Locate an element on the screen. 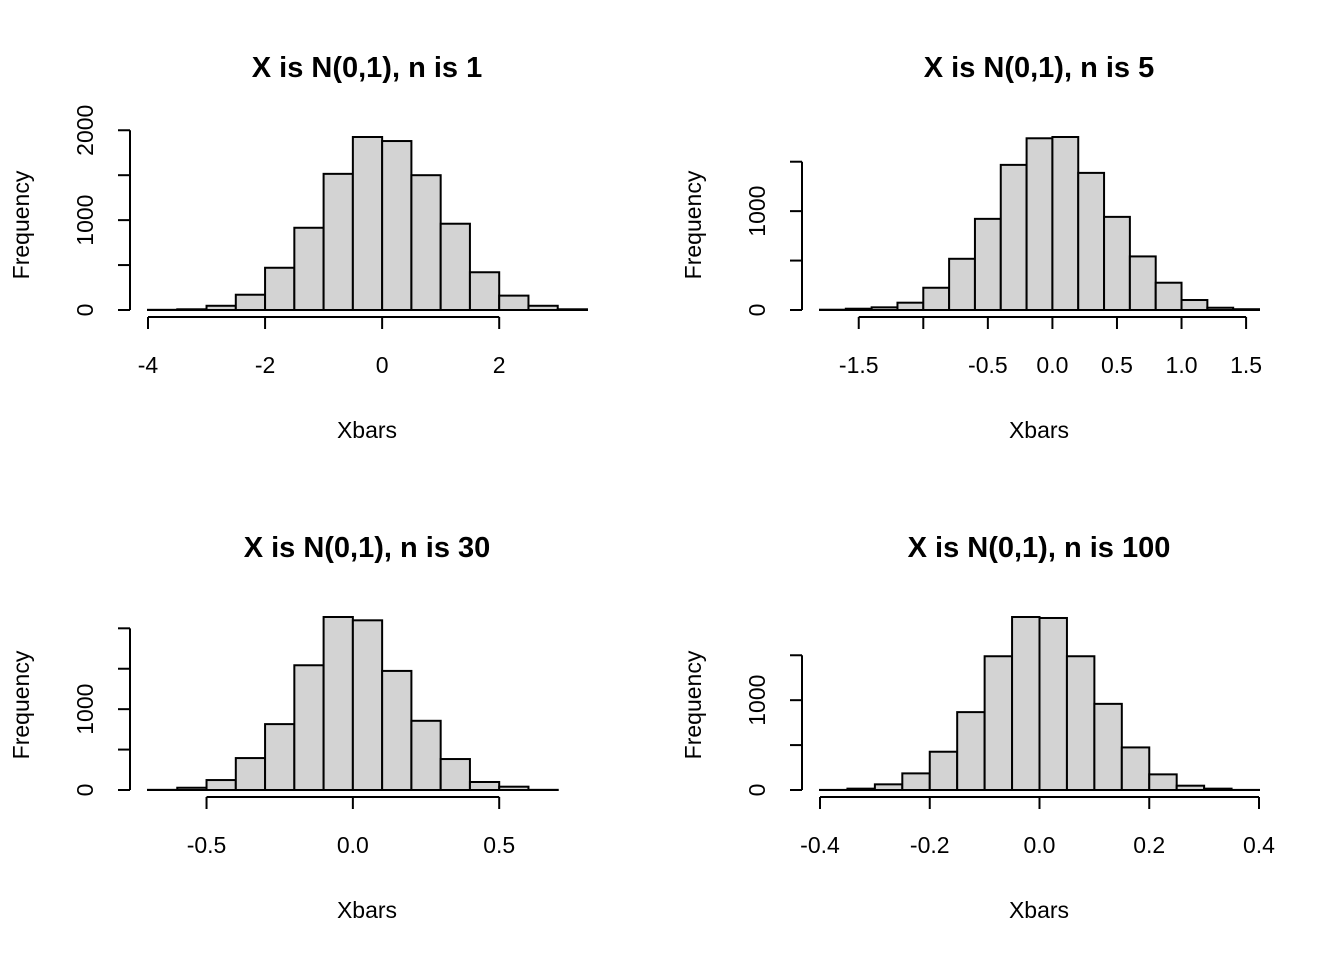  x-tick-label: -1.5 is located at coordinates (859, 365).